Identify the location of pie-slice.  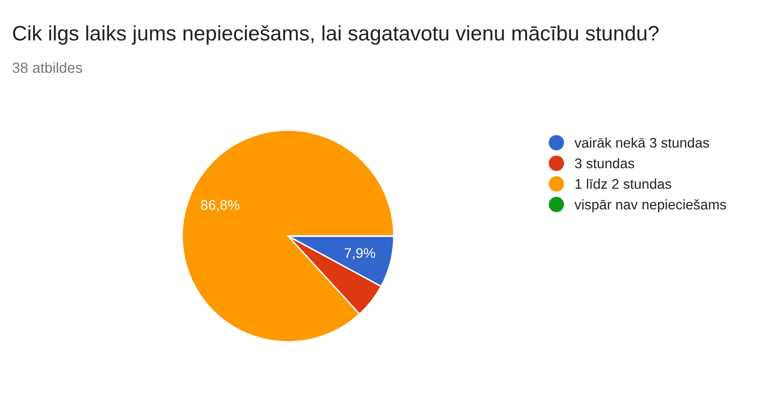
(288, 236).